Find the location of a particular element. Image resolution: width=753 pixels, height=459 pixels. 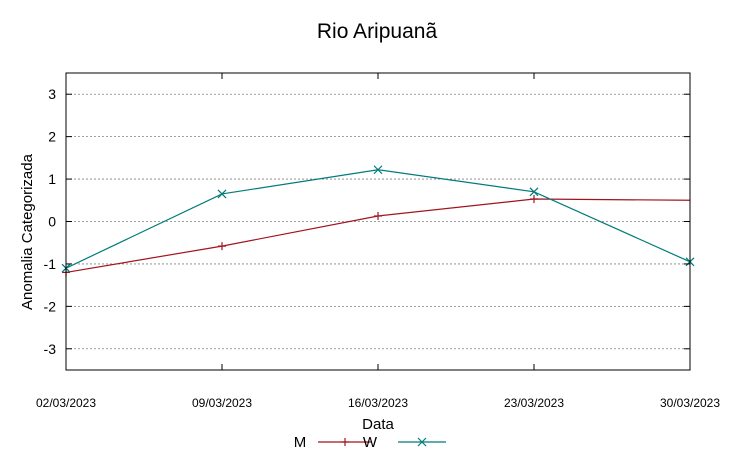

x-tick-label: 09/03/2023 is located at coordinates (222, 403).